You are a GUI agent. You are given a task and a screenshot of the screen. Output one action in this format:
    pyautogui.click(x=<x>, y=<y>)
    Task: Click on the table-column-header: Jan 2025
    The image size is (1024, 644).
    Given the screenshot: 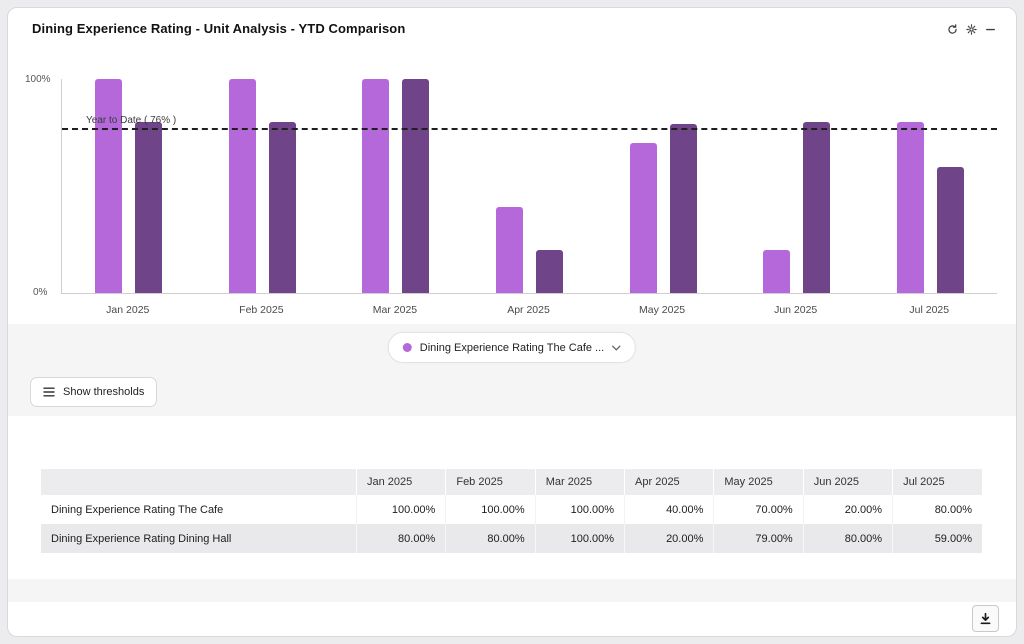 What is the action you would take?
    pyautogui.click(x=400, y=482)
    